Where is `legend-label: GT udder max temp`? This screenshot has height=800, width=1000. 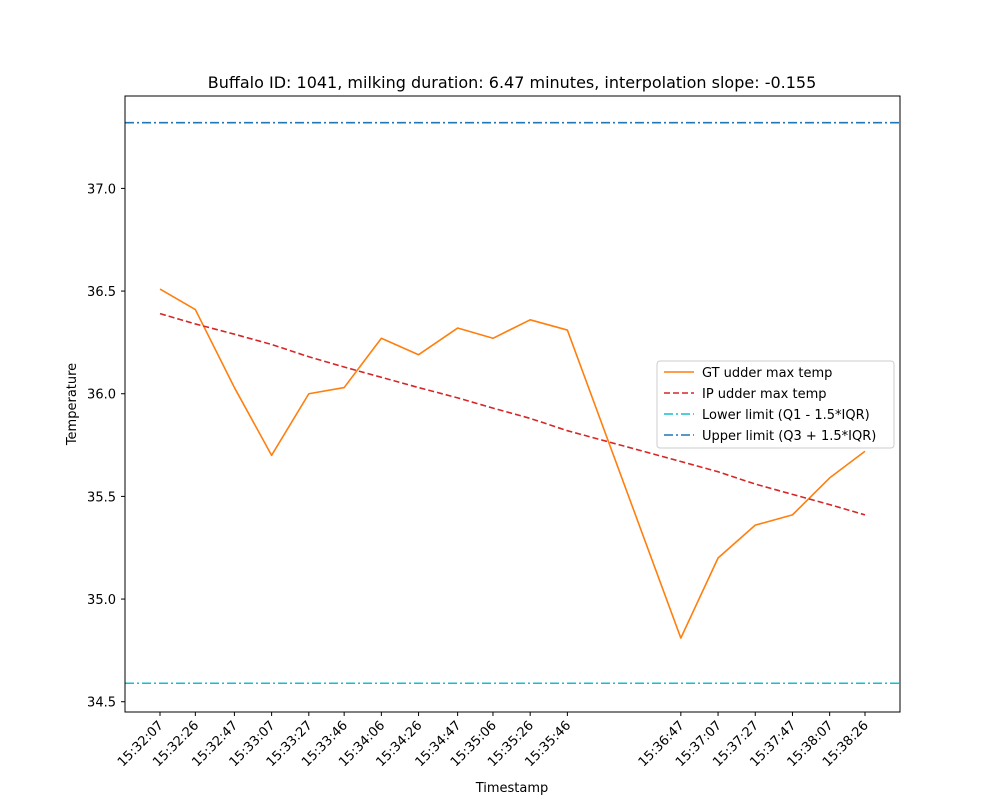 legend-label: GT udder max temp is located at coordinates (767, 373).